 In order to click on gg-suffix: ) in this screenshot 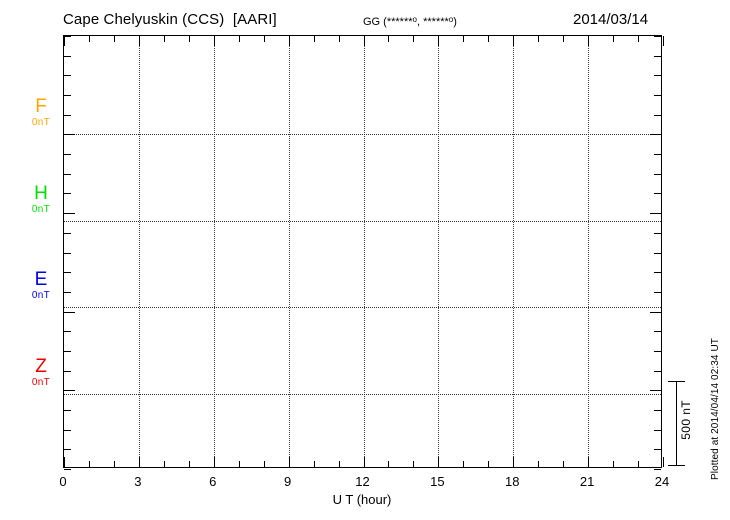, I will do `click(455, 22)`.